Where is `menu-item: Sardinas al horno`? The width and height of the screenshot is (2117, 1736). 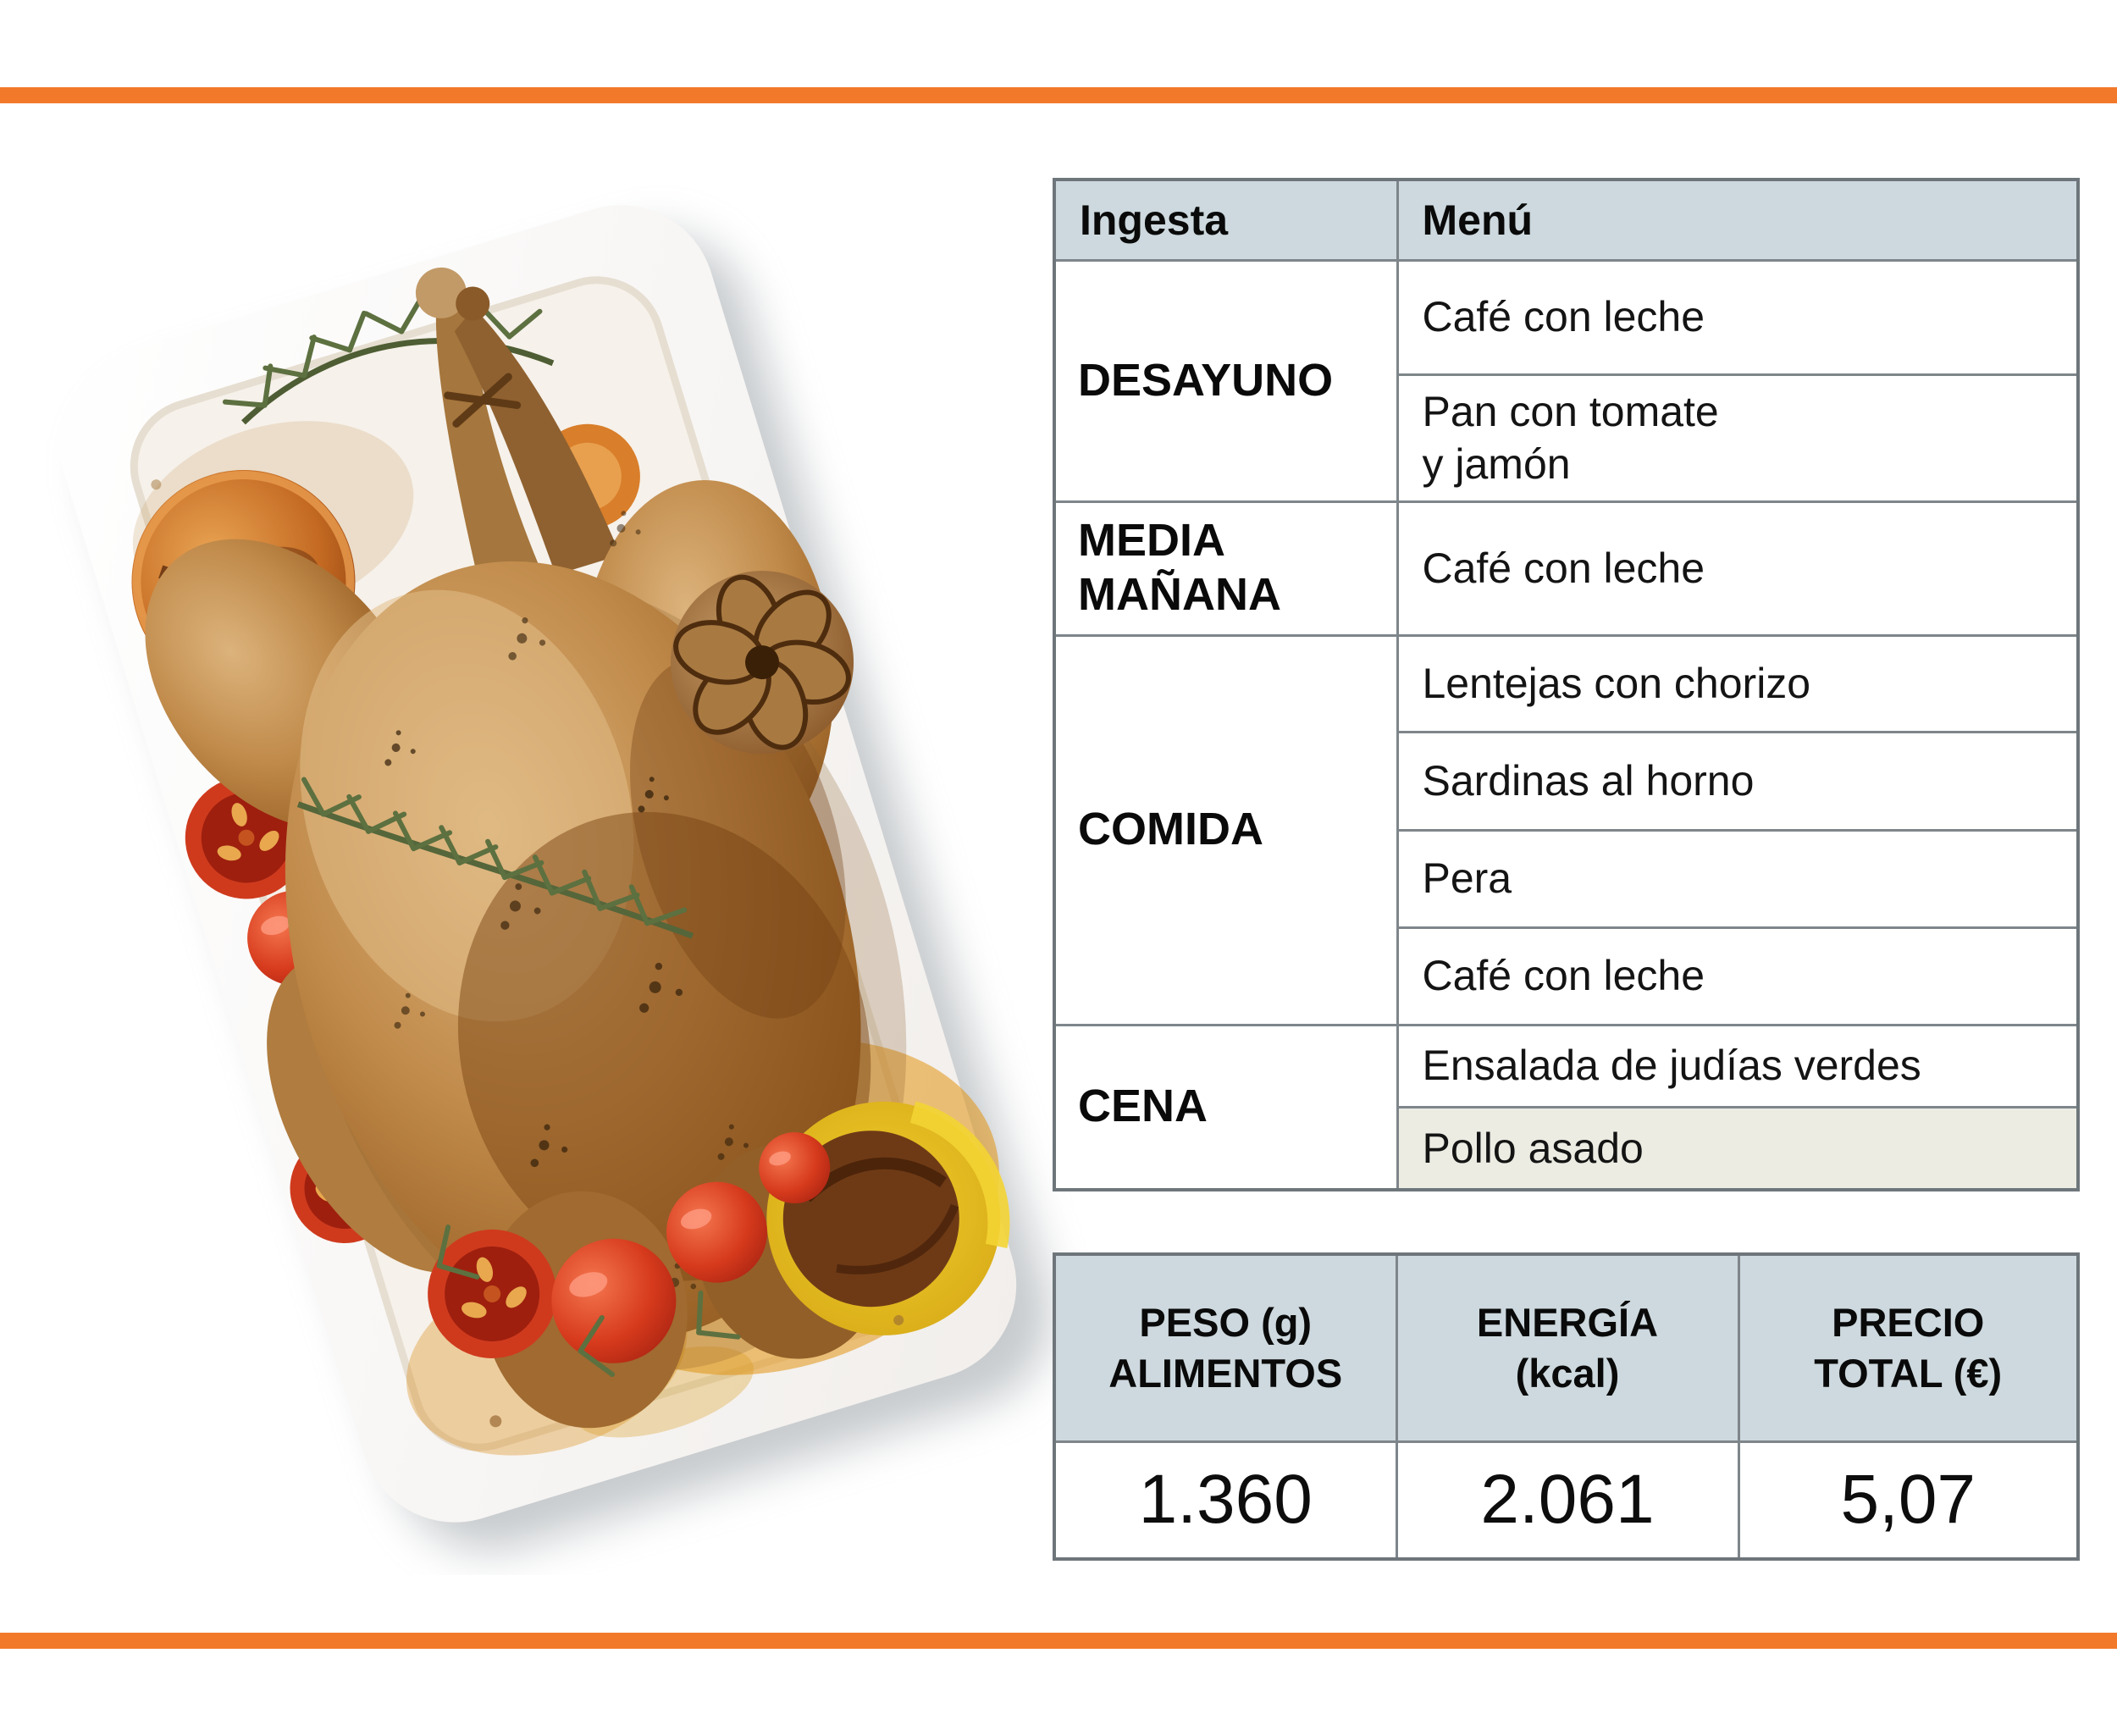 menu-item: Sardinas al horno is located at coordinates (1738, 781).